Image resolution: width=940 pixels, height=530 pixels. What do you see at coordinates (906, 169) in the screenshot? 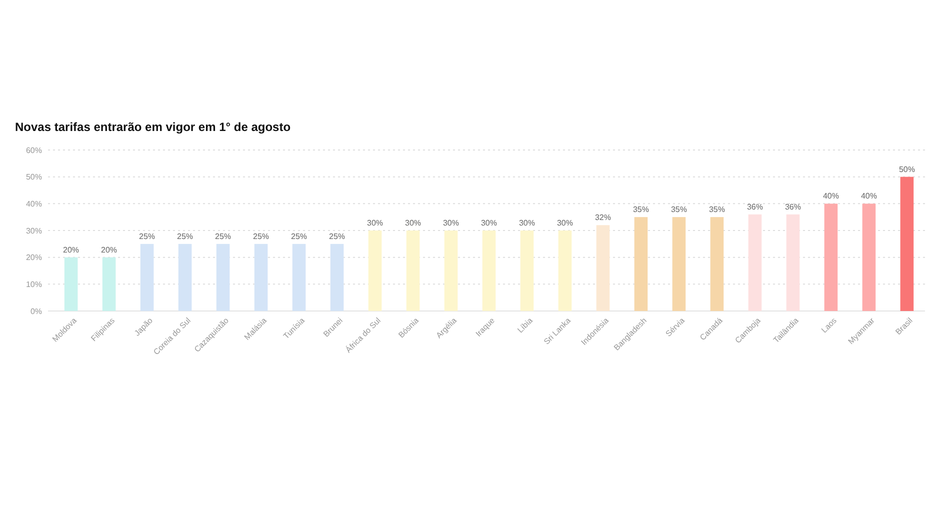
I see `data-label: 50%` at bounding box center [906, 169].